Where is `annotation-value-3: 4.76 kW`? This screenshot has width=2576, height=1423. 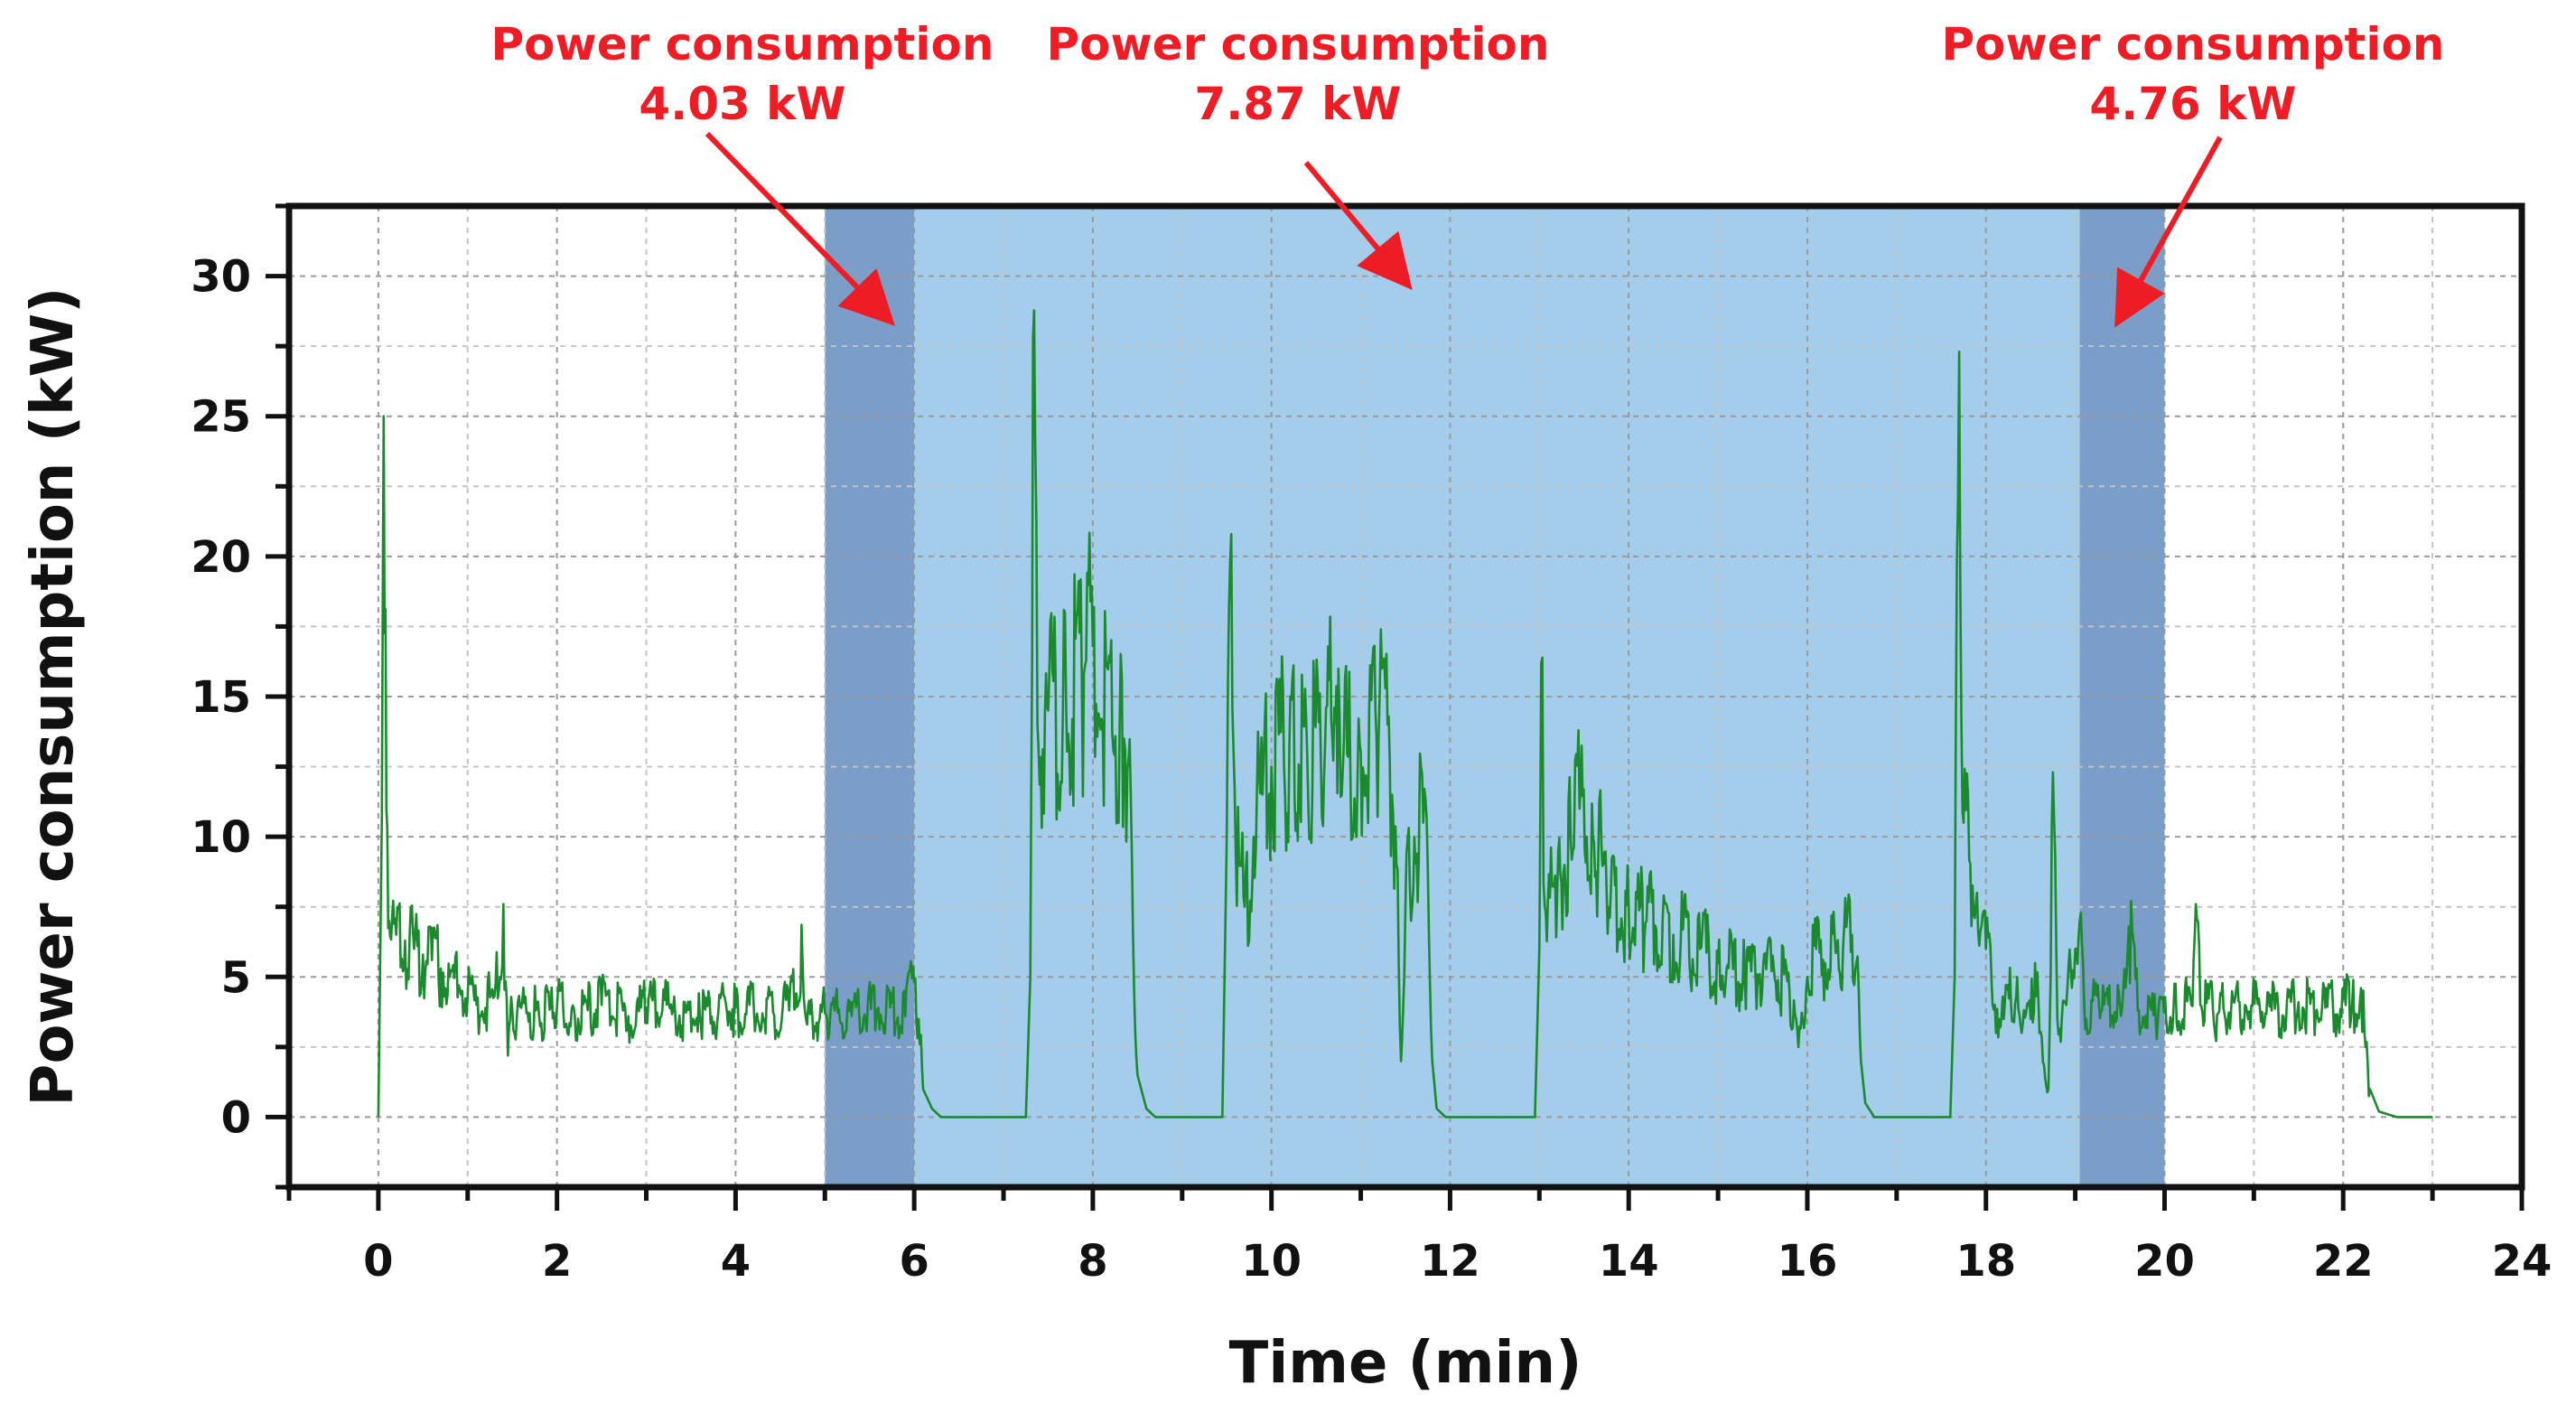 annotation-value-3: 4.76 kW is located at coordinates (2192, 104).